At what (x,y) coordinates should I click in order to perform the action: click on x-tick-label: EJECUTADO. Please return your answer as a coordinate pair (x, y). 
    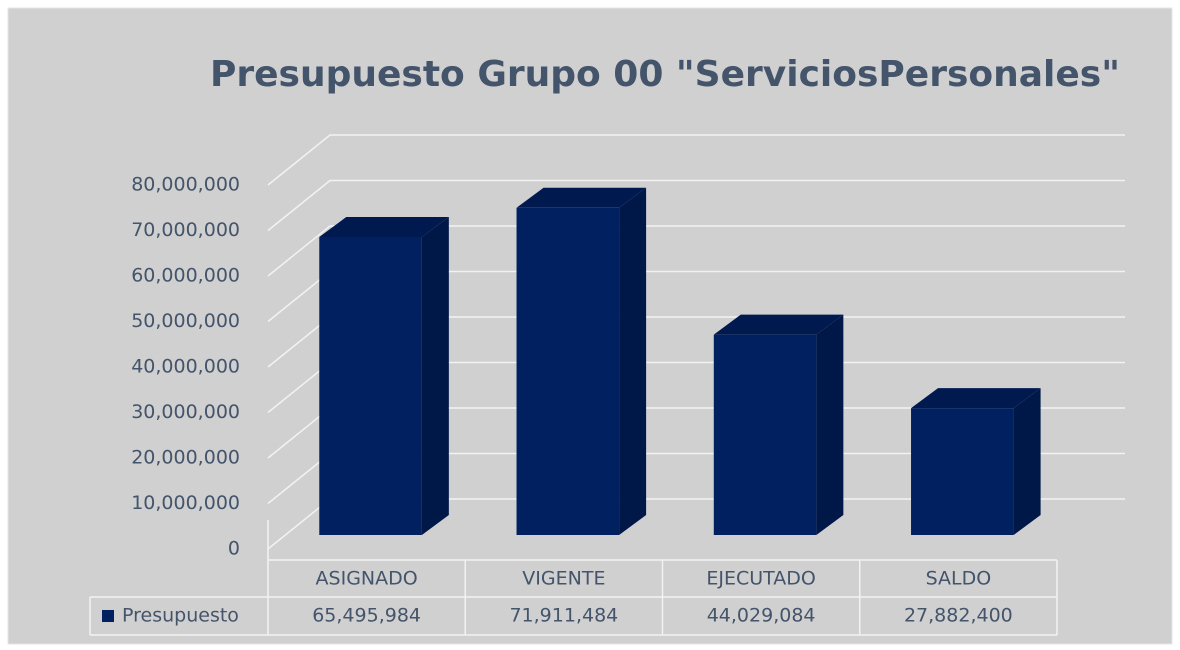
    Looking at the image, I should click on (761, 579).